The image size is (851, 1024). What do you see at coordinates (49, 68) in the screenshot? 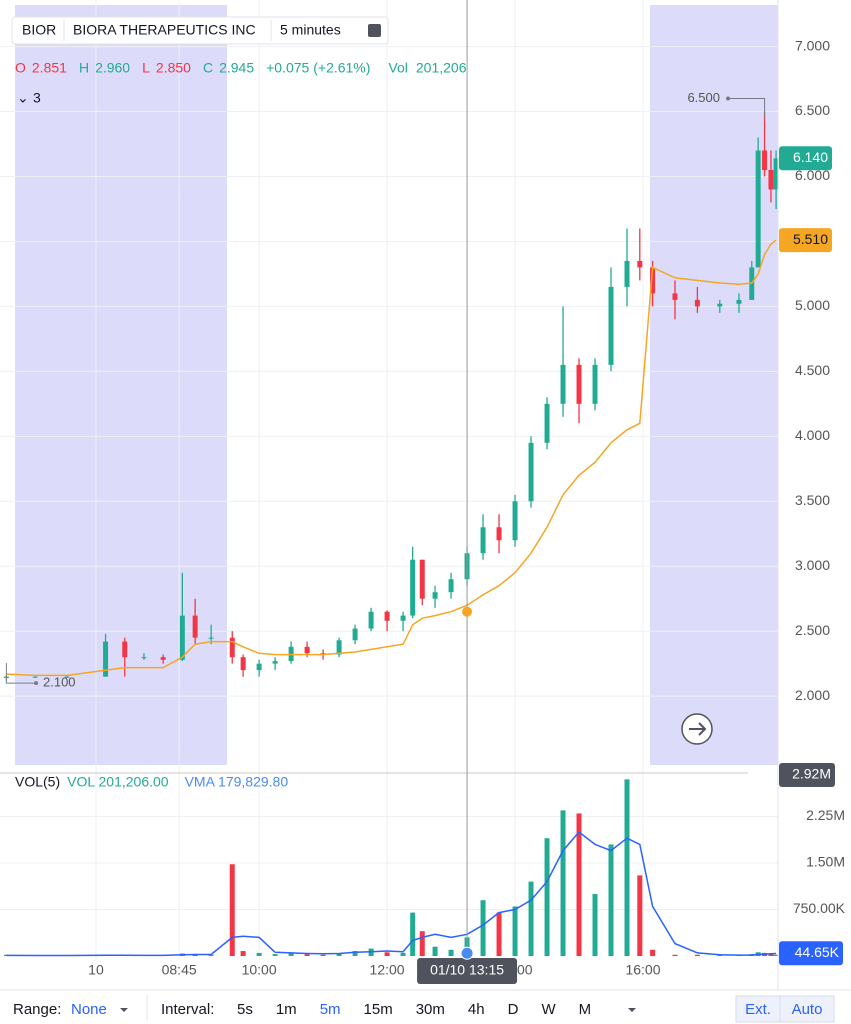
I see `legend-value: 2.851` at bounding box center [49, 68].